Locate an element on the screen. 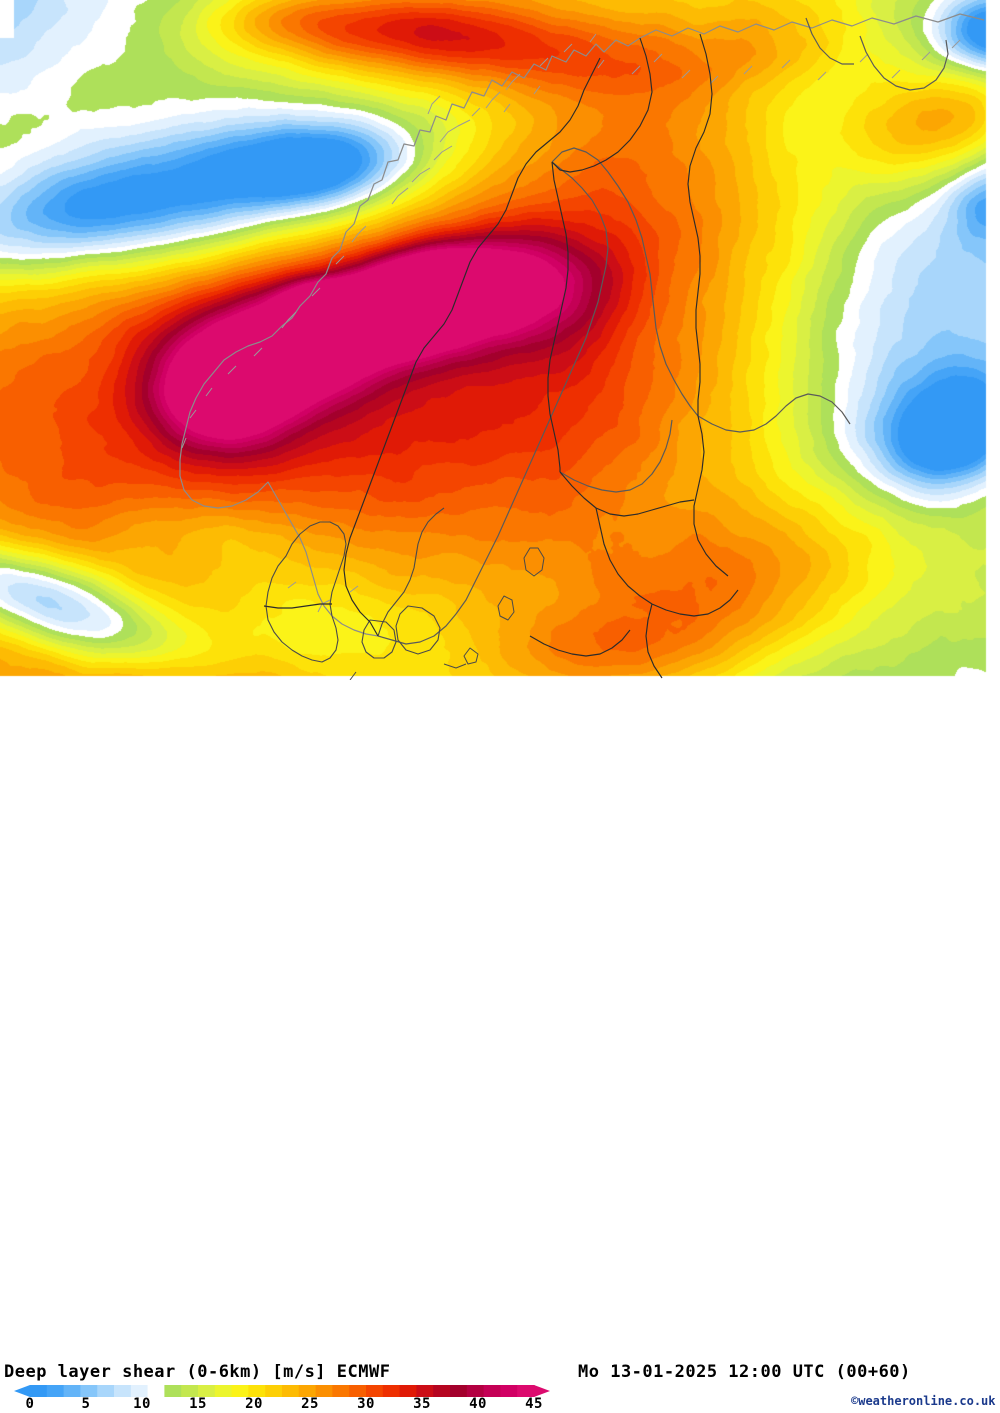 This screenshot has height=1413, width=1000. colorbar-tick-label: 25 is located at coordinates (310, 1404).